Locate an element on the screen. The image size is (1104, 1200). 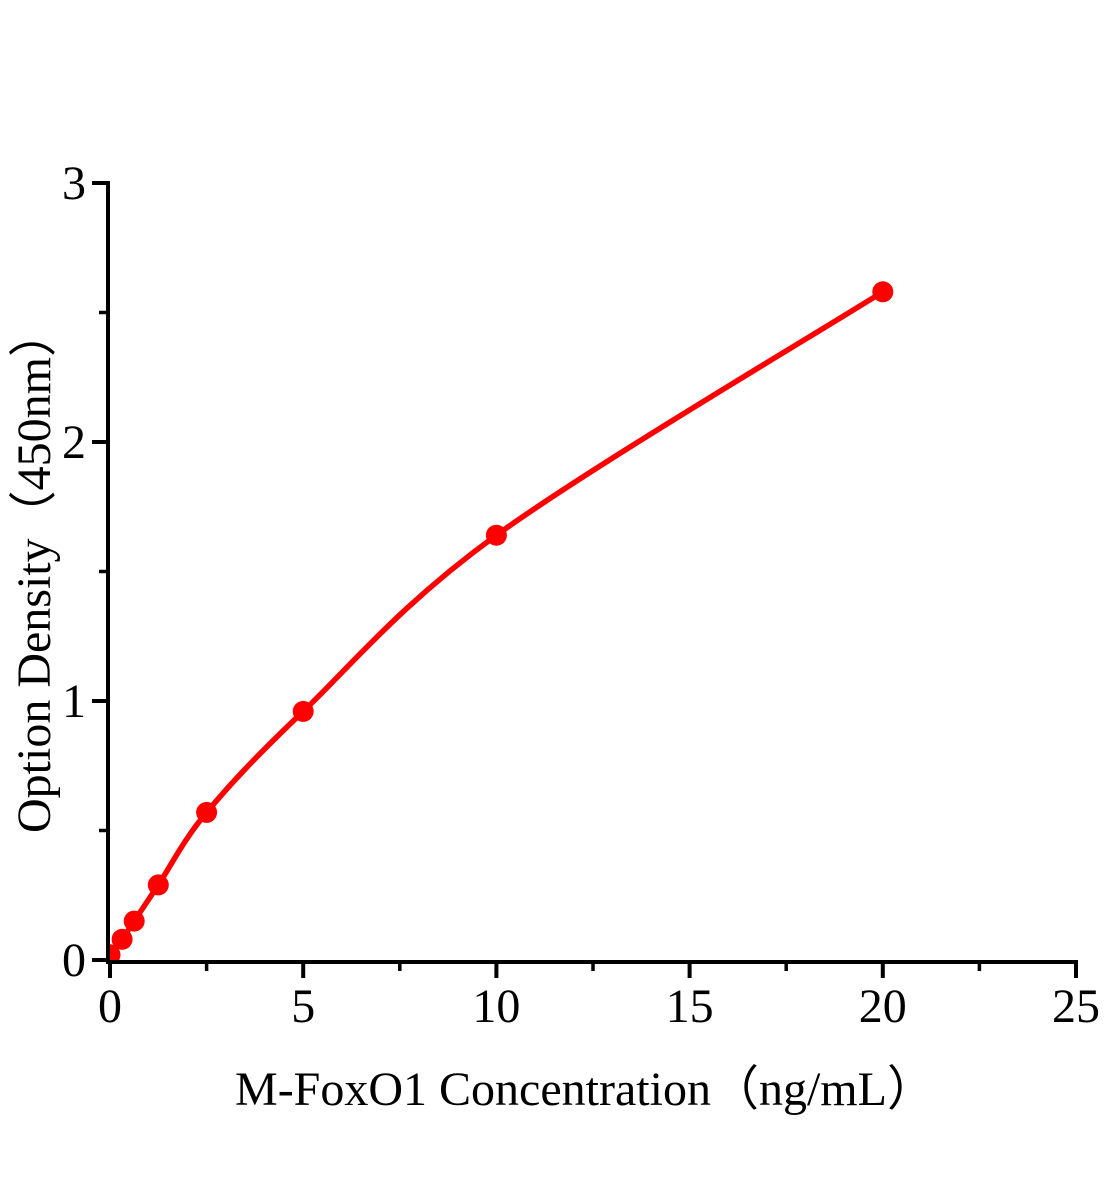
x-axis-tick-label: 0 is located at coordinates (110, 1006).